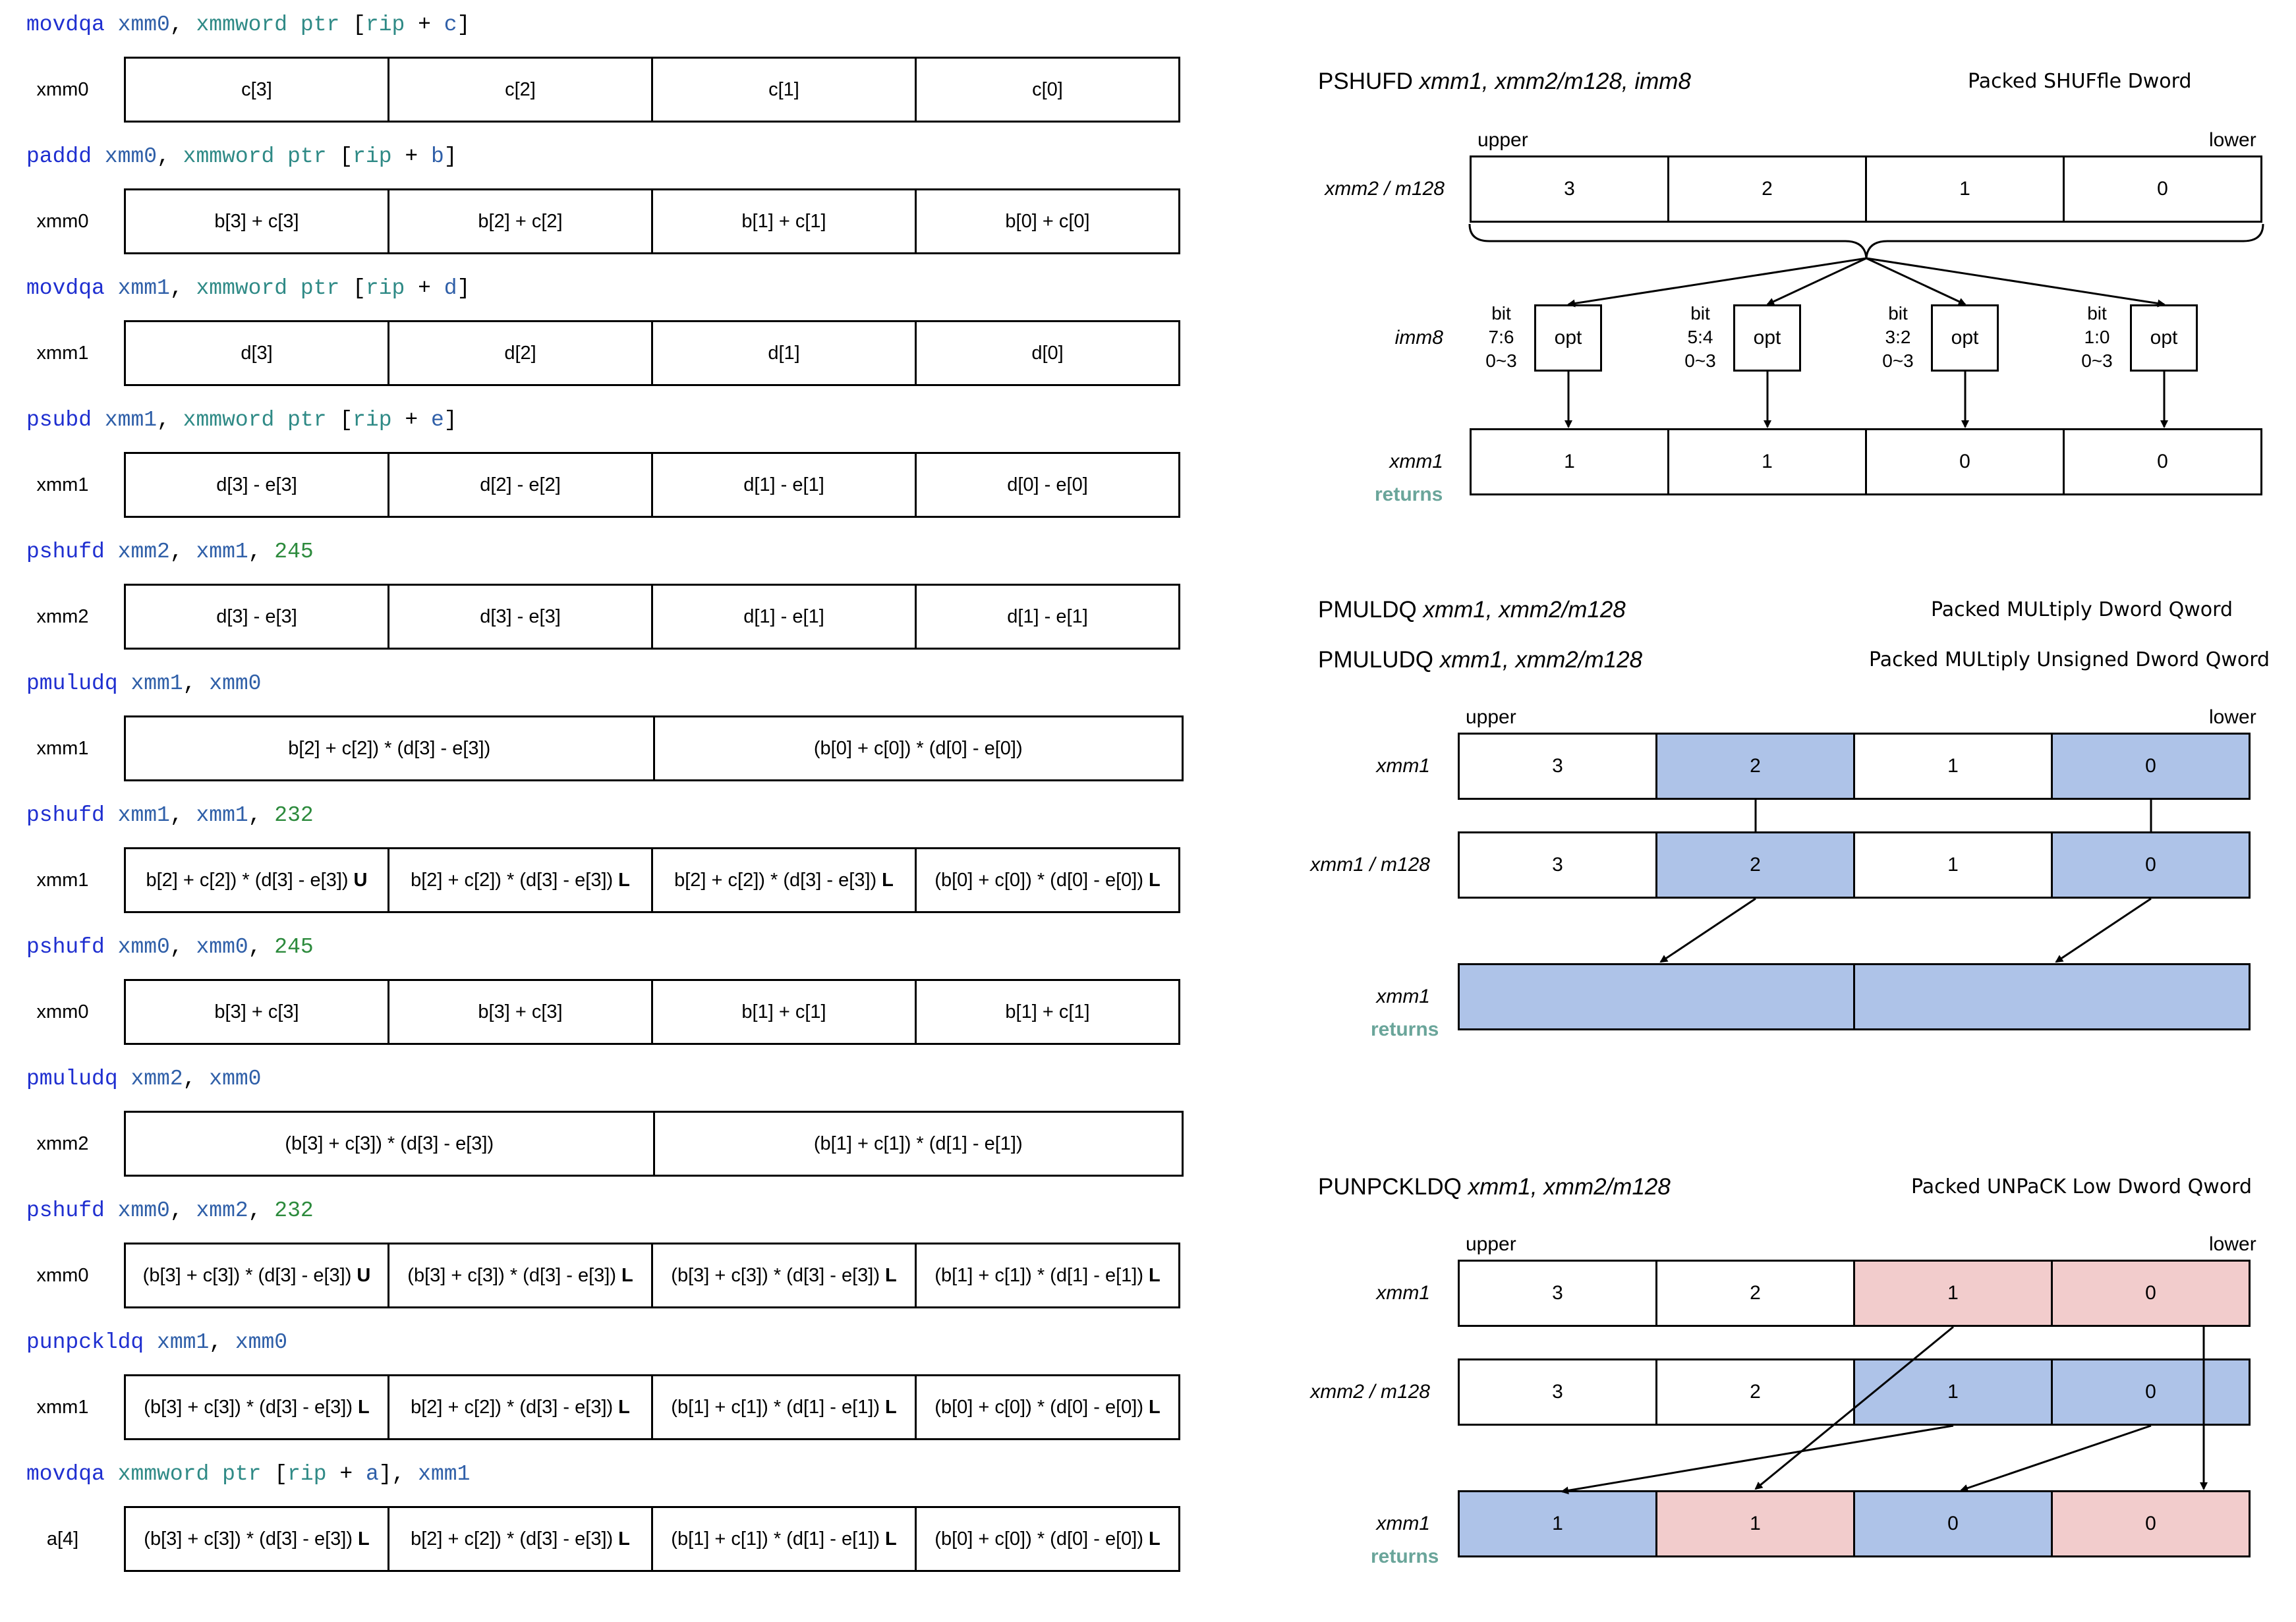 Image resolution: width=2296 pixels, height=1622 pixels. I want to click on asm-token: xmm0, so click(143, 1210).